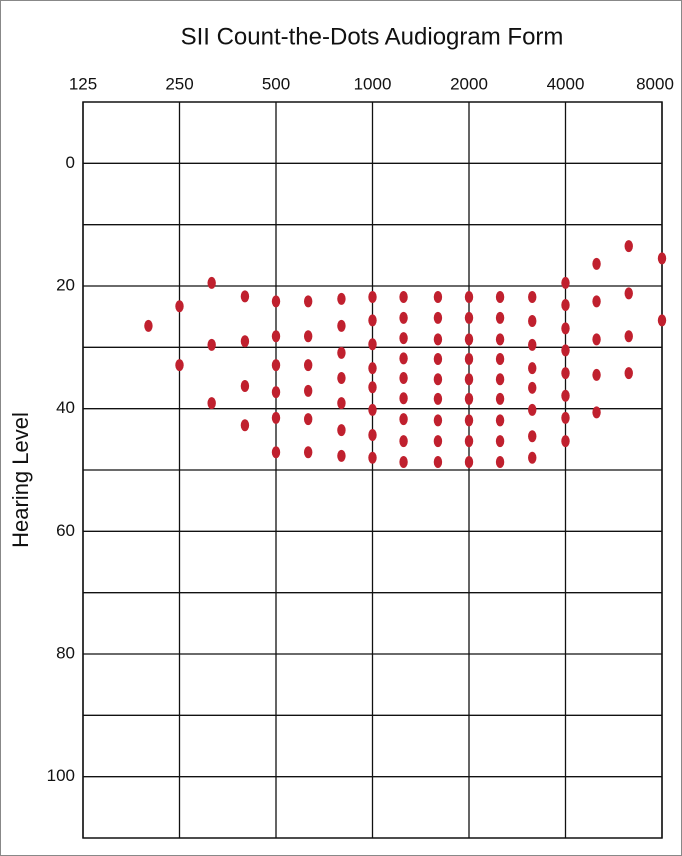 The image size is (682, 856). I want to click on chart-title: SII Count-the-Dots Audiogram Form, so click(372, 36).